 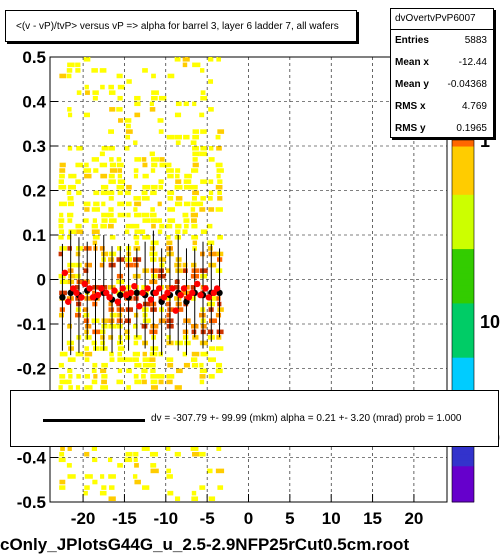 What do you see at coordinates (442, 85) in the screenshot?
I see `stats-row-mean-y: Mean y -0.04368` at bounding box center [442, 85].